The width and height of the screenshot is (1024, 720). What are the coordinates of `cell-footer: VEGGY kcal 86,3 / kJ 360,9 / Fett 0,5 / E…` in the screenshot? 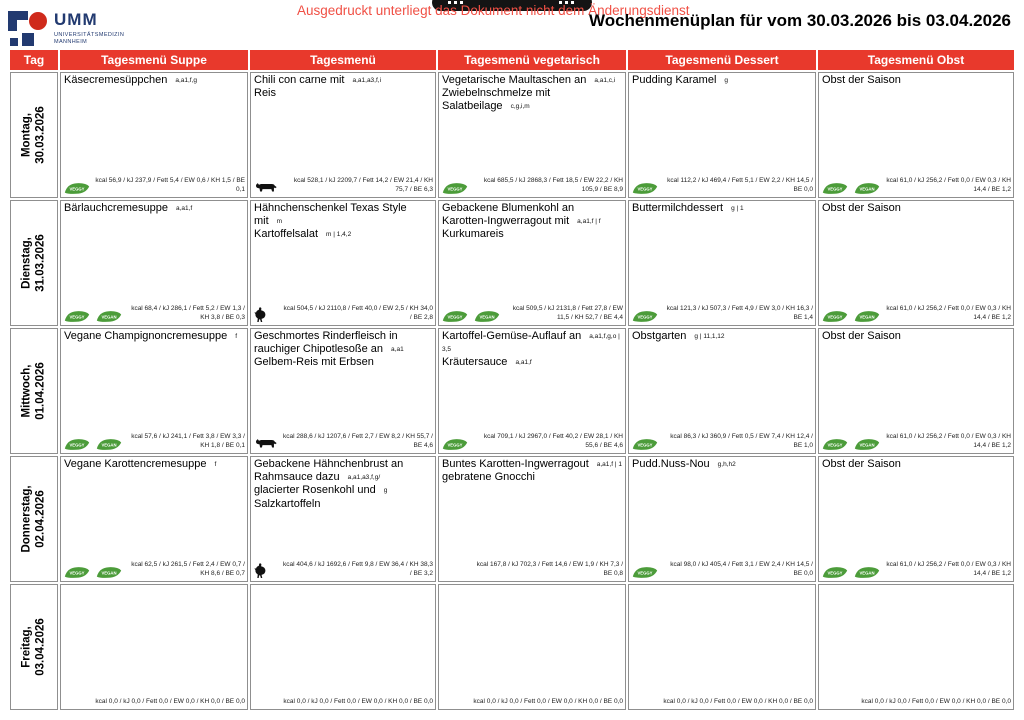 It's located at (722, 442).